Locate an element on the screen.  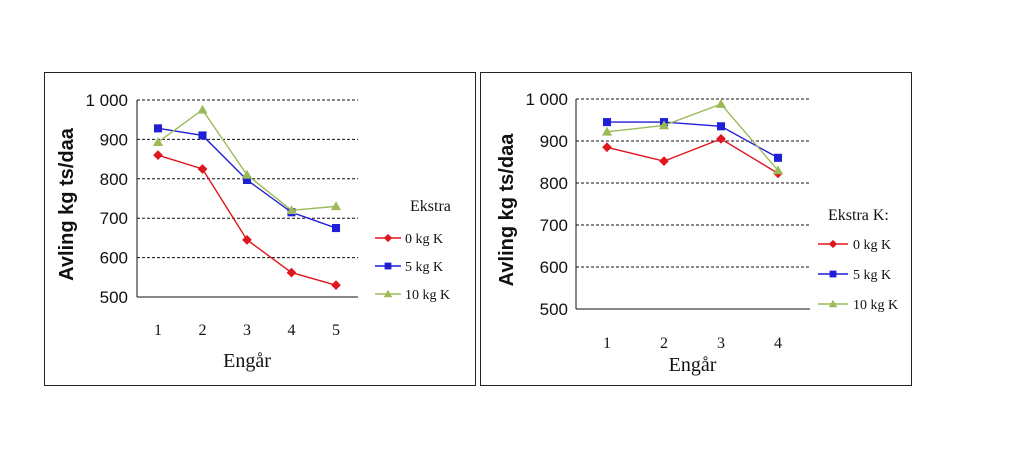
series-line-5-kg-K is located at coordinates (693, 140).